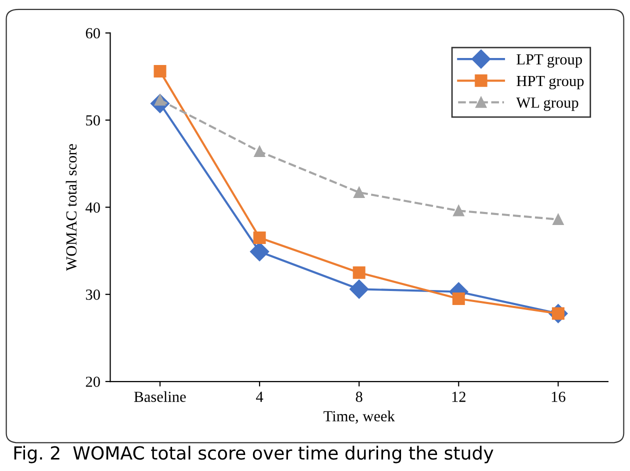 This screenshot has height=471, width=630. Describe the element at coordinates (549, 61) in the screenshot. I see `legend-label: LPT group` at that location.